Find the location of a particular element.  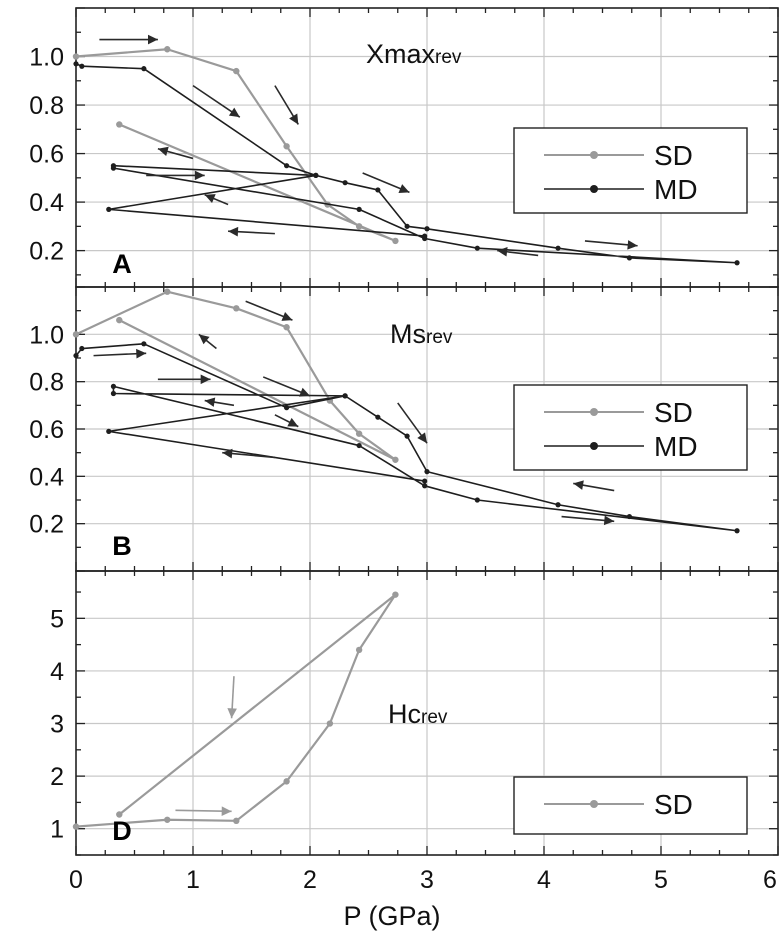

y-tick-label: 0.4 is located at coordinates (46, 203).